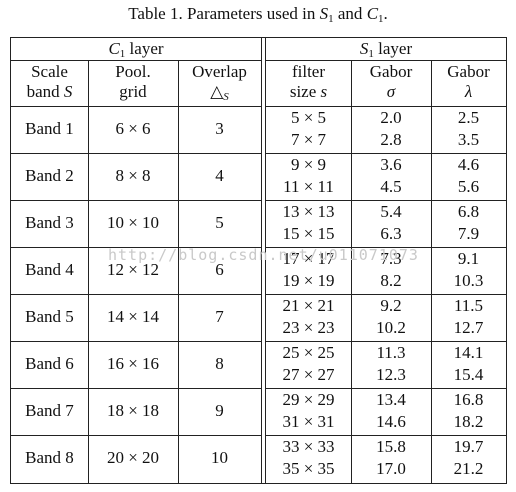  What do you see at coordinates (219, 128) in the screenshot?
I see `overlap-value: 3` at bounding box center [219, 128].